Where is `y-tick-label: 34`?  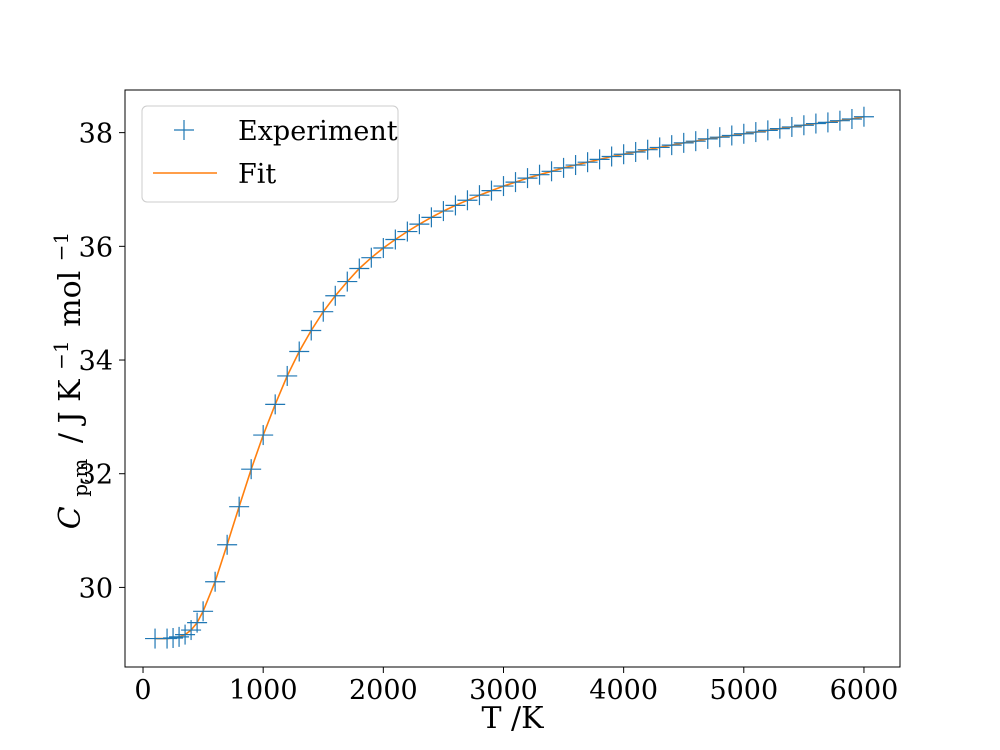
y-tick-label: 34 is located at coordinates (96, 361).